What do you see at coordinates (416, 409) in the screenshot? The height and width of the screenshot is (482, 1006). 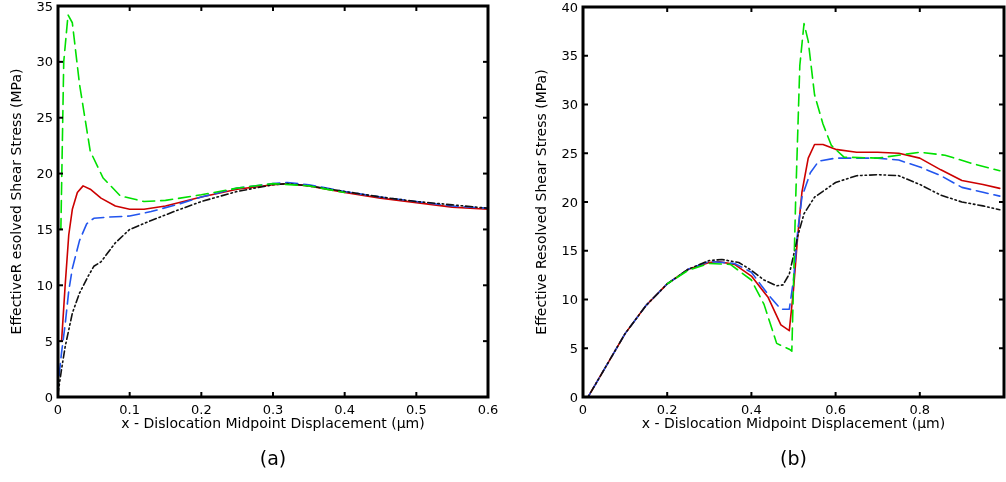 I see `x-tick-label: 0.5` at bounding box center [416, 409].